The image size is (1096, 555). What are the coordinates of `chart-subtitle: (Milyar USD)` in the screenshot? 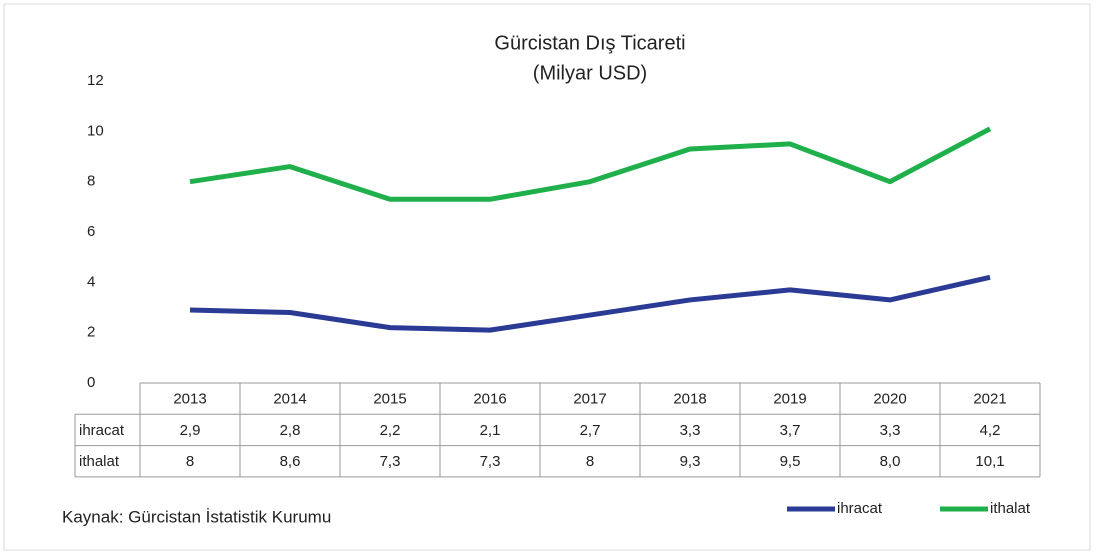 It's located at (590, 73).